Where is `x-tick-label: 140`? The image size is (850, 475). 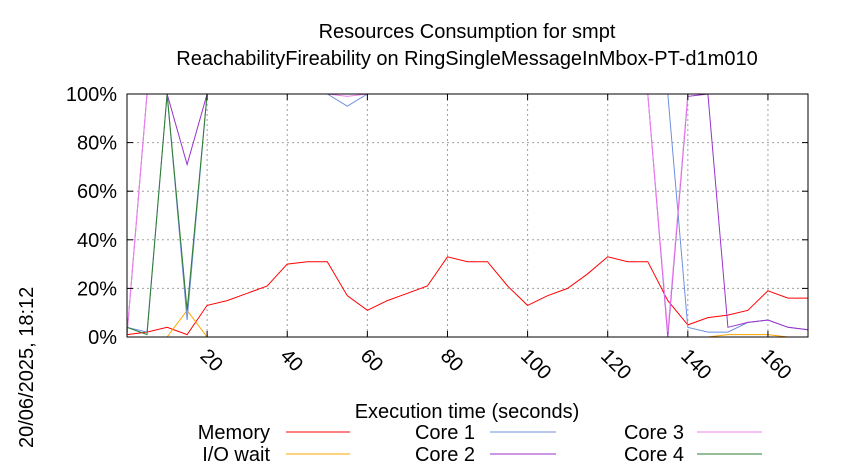 x-tick-label: 140 is located at coordinates (695, 364).